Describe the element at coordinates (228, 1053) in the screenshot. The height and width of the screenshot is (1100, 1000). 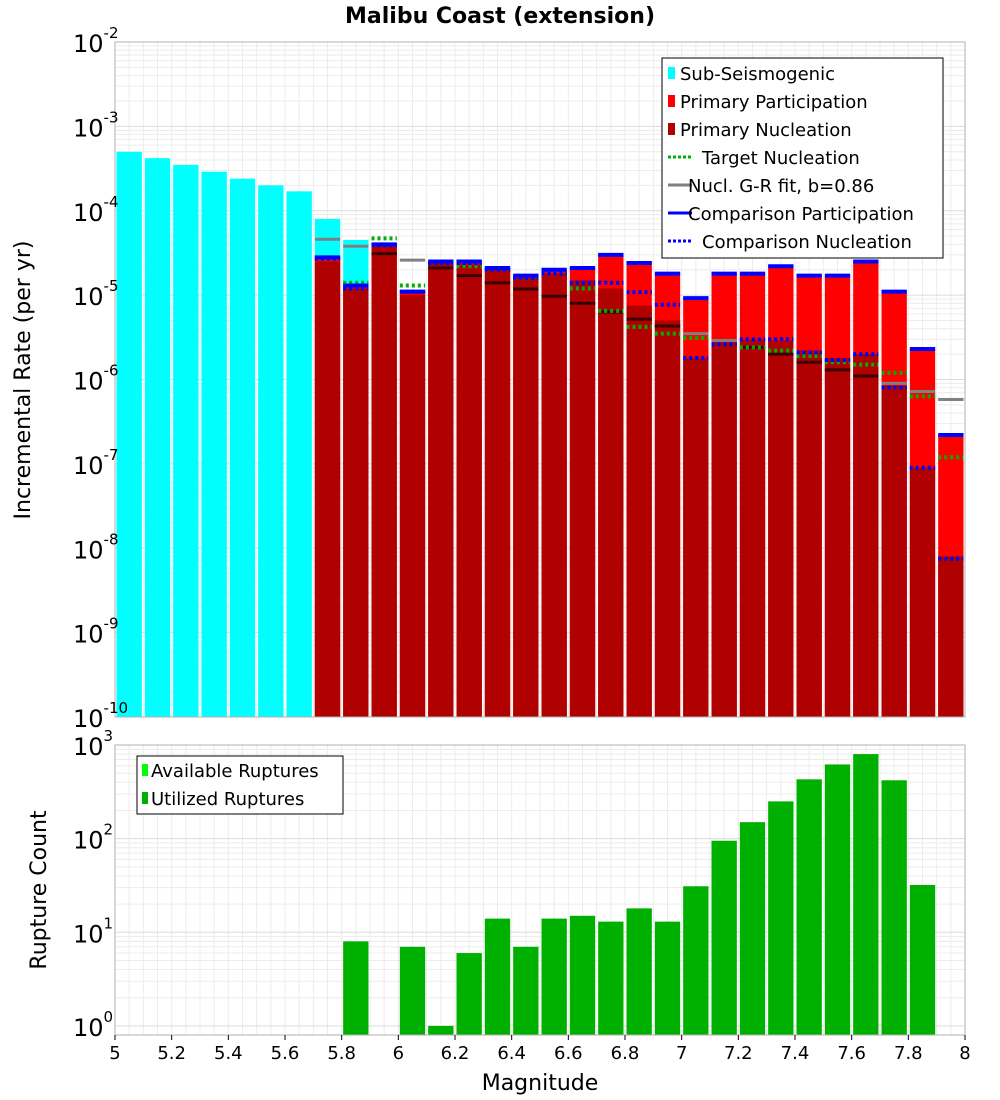
I see `x-tick-label: 5.4` at that location.